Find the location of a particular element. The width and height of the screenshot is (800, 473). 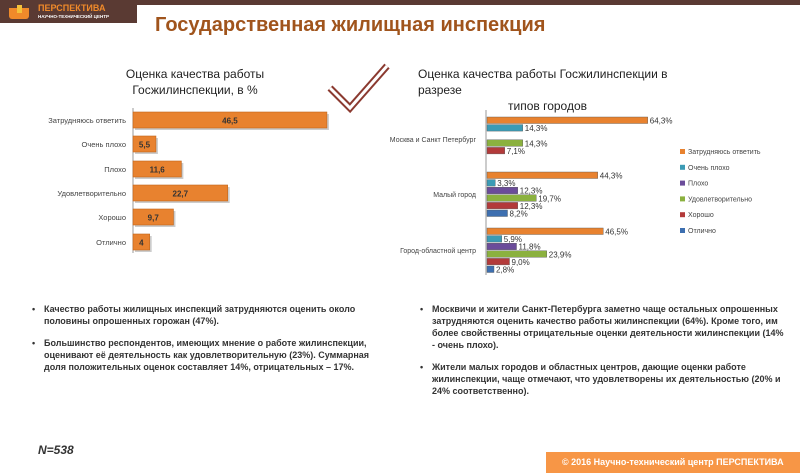

logo-subtitle: НАУЧНО-ТЕХНИЧЕСКИЙ ЦЕНТР is located at coordinates (73, 16).